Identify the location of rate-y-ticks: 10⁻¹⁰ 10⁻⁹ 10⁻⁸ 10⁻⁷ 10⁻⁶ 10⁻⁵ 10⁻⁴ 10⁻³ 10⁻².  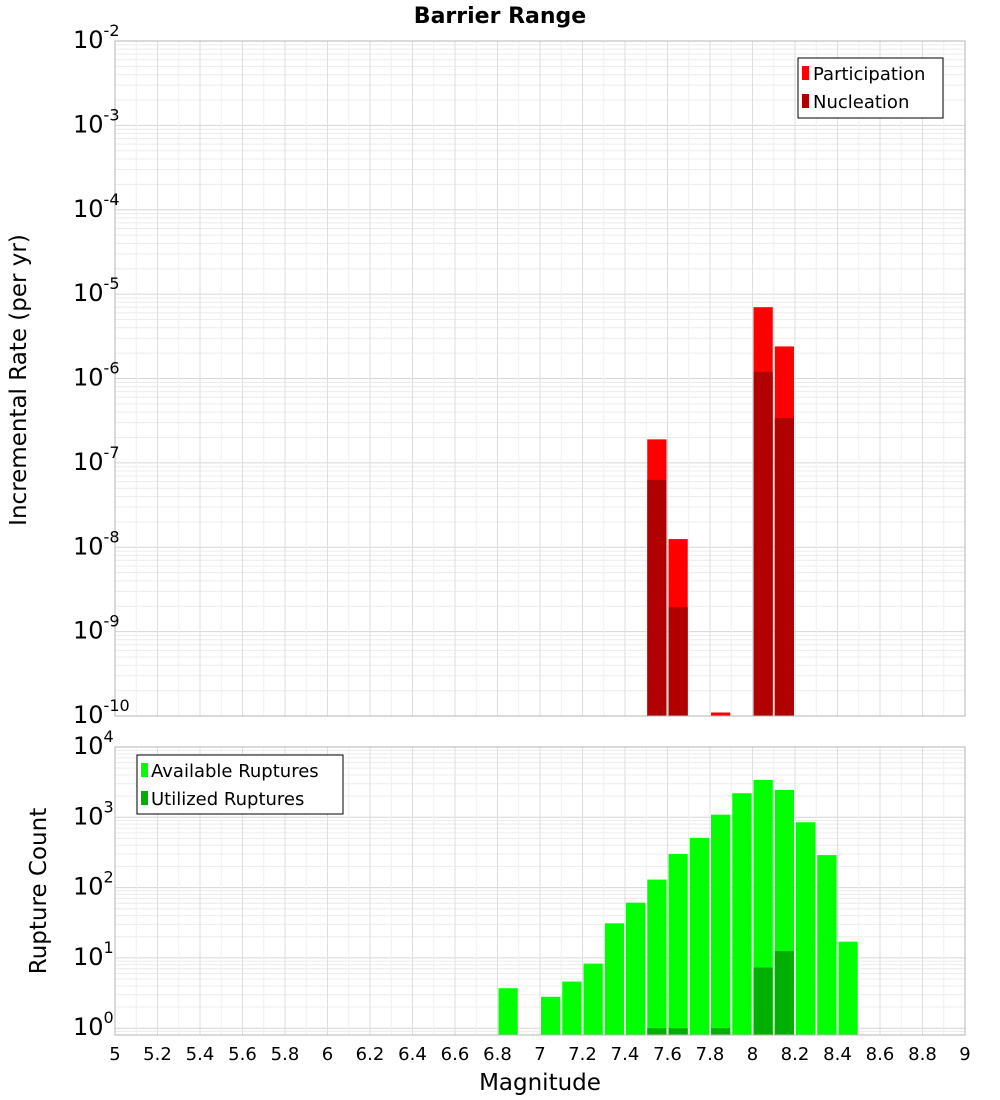
(101, 375).